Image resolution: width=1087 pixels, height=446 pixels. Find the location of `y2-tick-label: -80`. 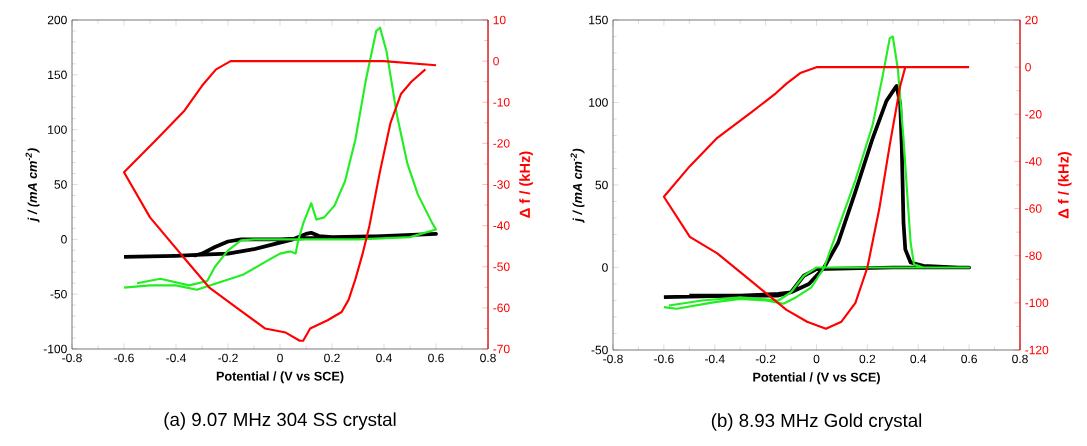

y2-tick-label: -80 is located at coordinates (1033, 255).